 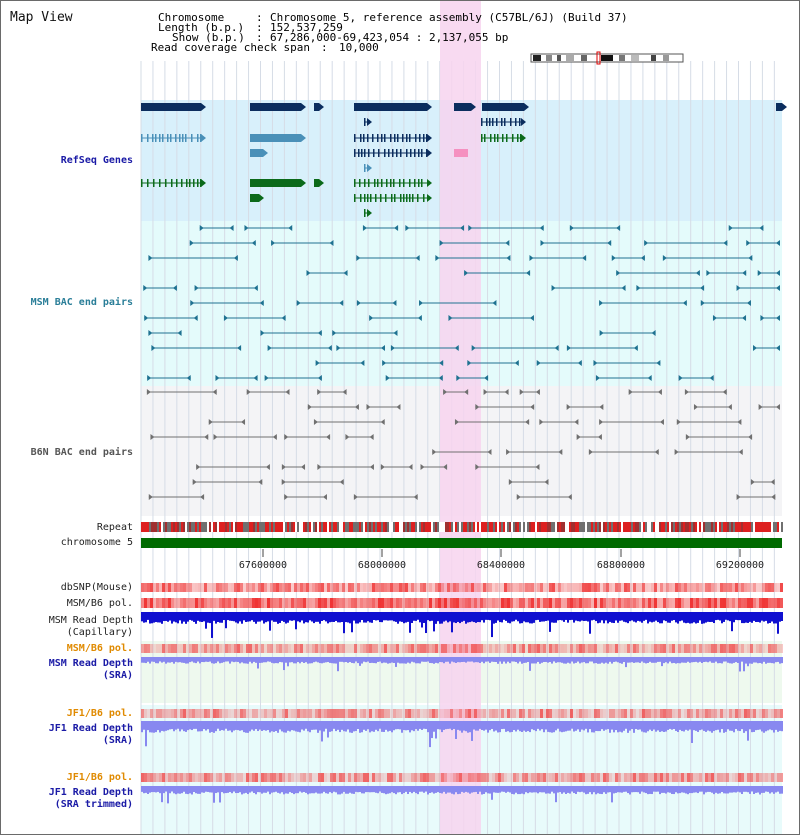 What do you see at coordinates (99, 603) in the screenshot?
I see `track-label-msm-pol: MSM/B6 pol.` at bounding box center [99, 603].